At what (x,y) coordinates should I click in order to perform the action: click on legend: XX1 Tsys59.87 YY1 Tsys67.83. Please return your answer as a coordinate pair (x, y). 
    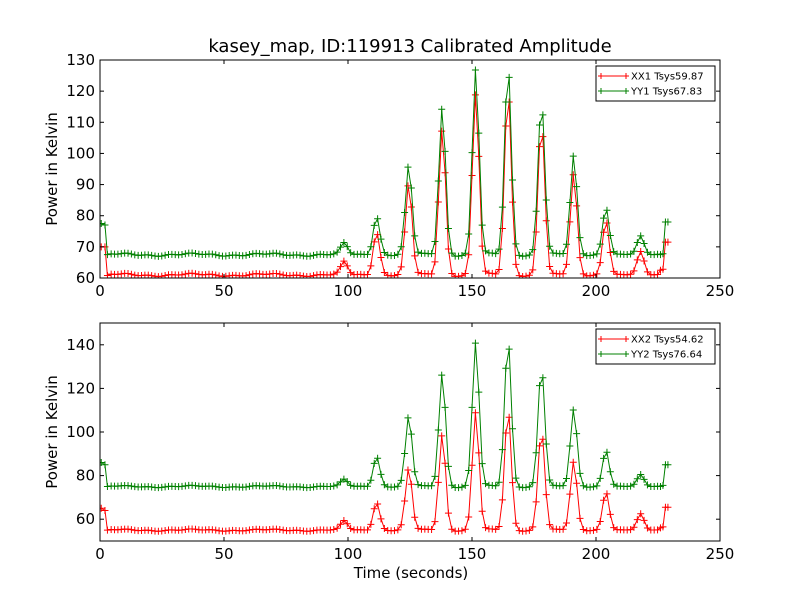
    Looking at the image, I should click on (655, 83).